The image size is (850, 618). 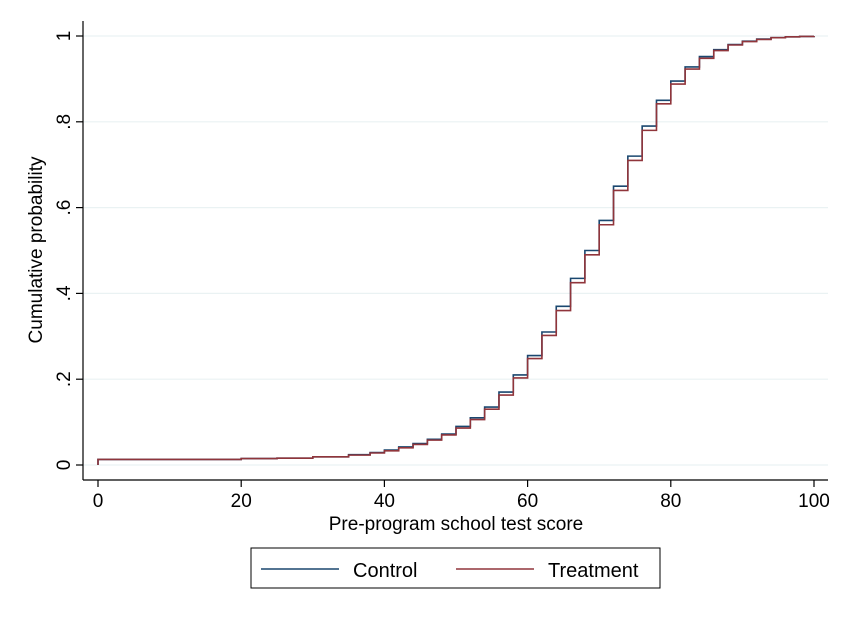 What do you see at coordinates (64, 36) in the screenshot?
I see `y-tick-label-5: 1` at bounding box center [64, 36].